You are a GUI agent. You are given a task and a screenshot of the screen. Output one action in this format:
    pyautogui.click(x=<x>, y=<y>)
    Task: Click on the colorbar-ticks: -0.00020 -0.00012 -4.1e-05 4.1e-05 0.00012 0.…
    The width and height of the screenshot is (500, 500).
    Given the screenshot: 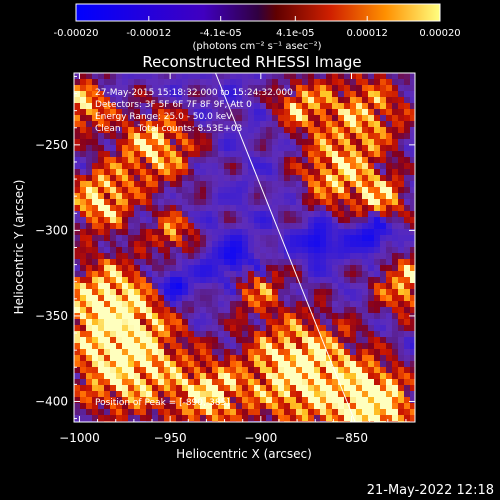 What is the action you would take?
    pyautogui.click(x=257, y=27)
    